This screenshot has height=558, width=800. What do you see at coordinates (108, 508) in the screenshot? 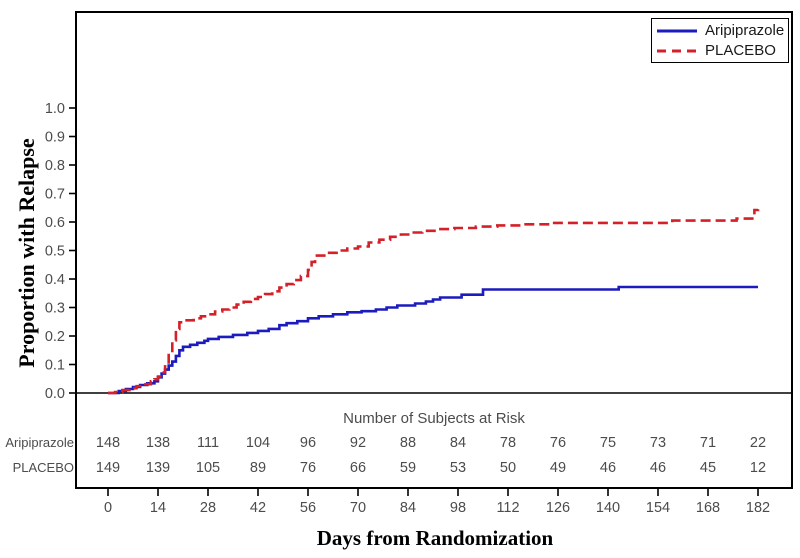
I see `x-tick-label: 0` at bounding box center [108, 508].